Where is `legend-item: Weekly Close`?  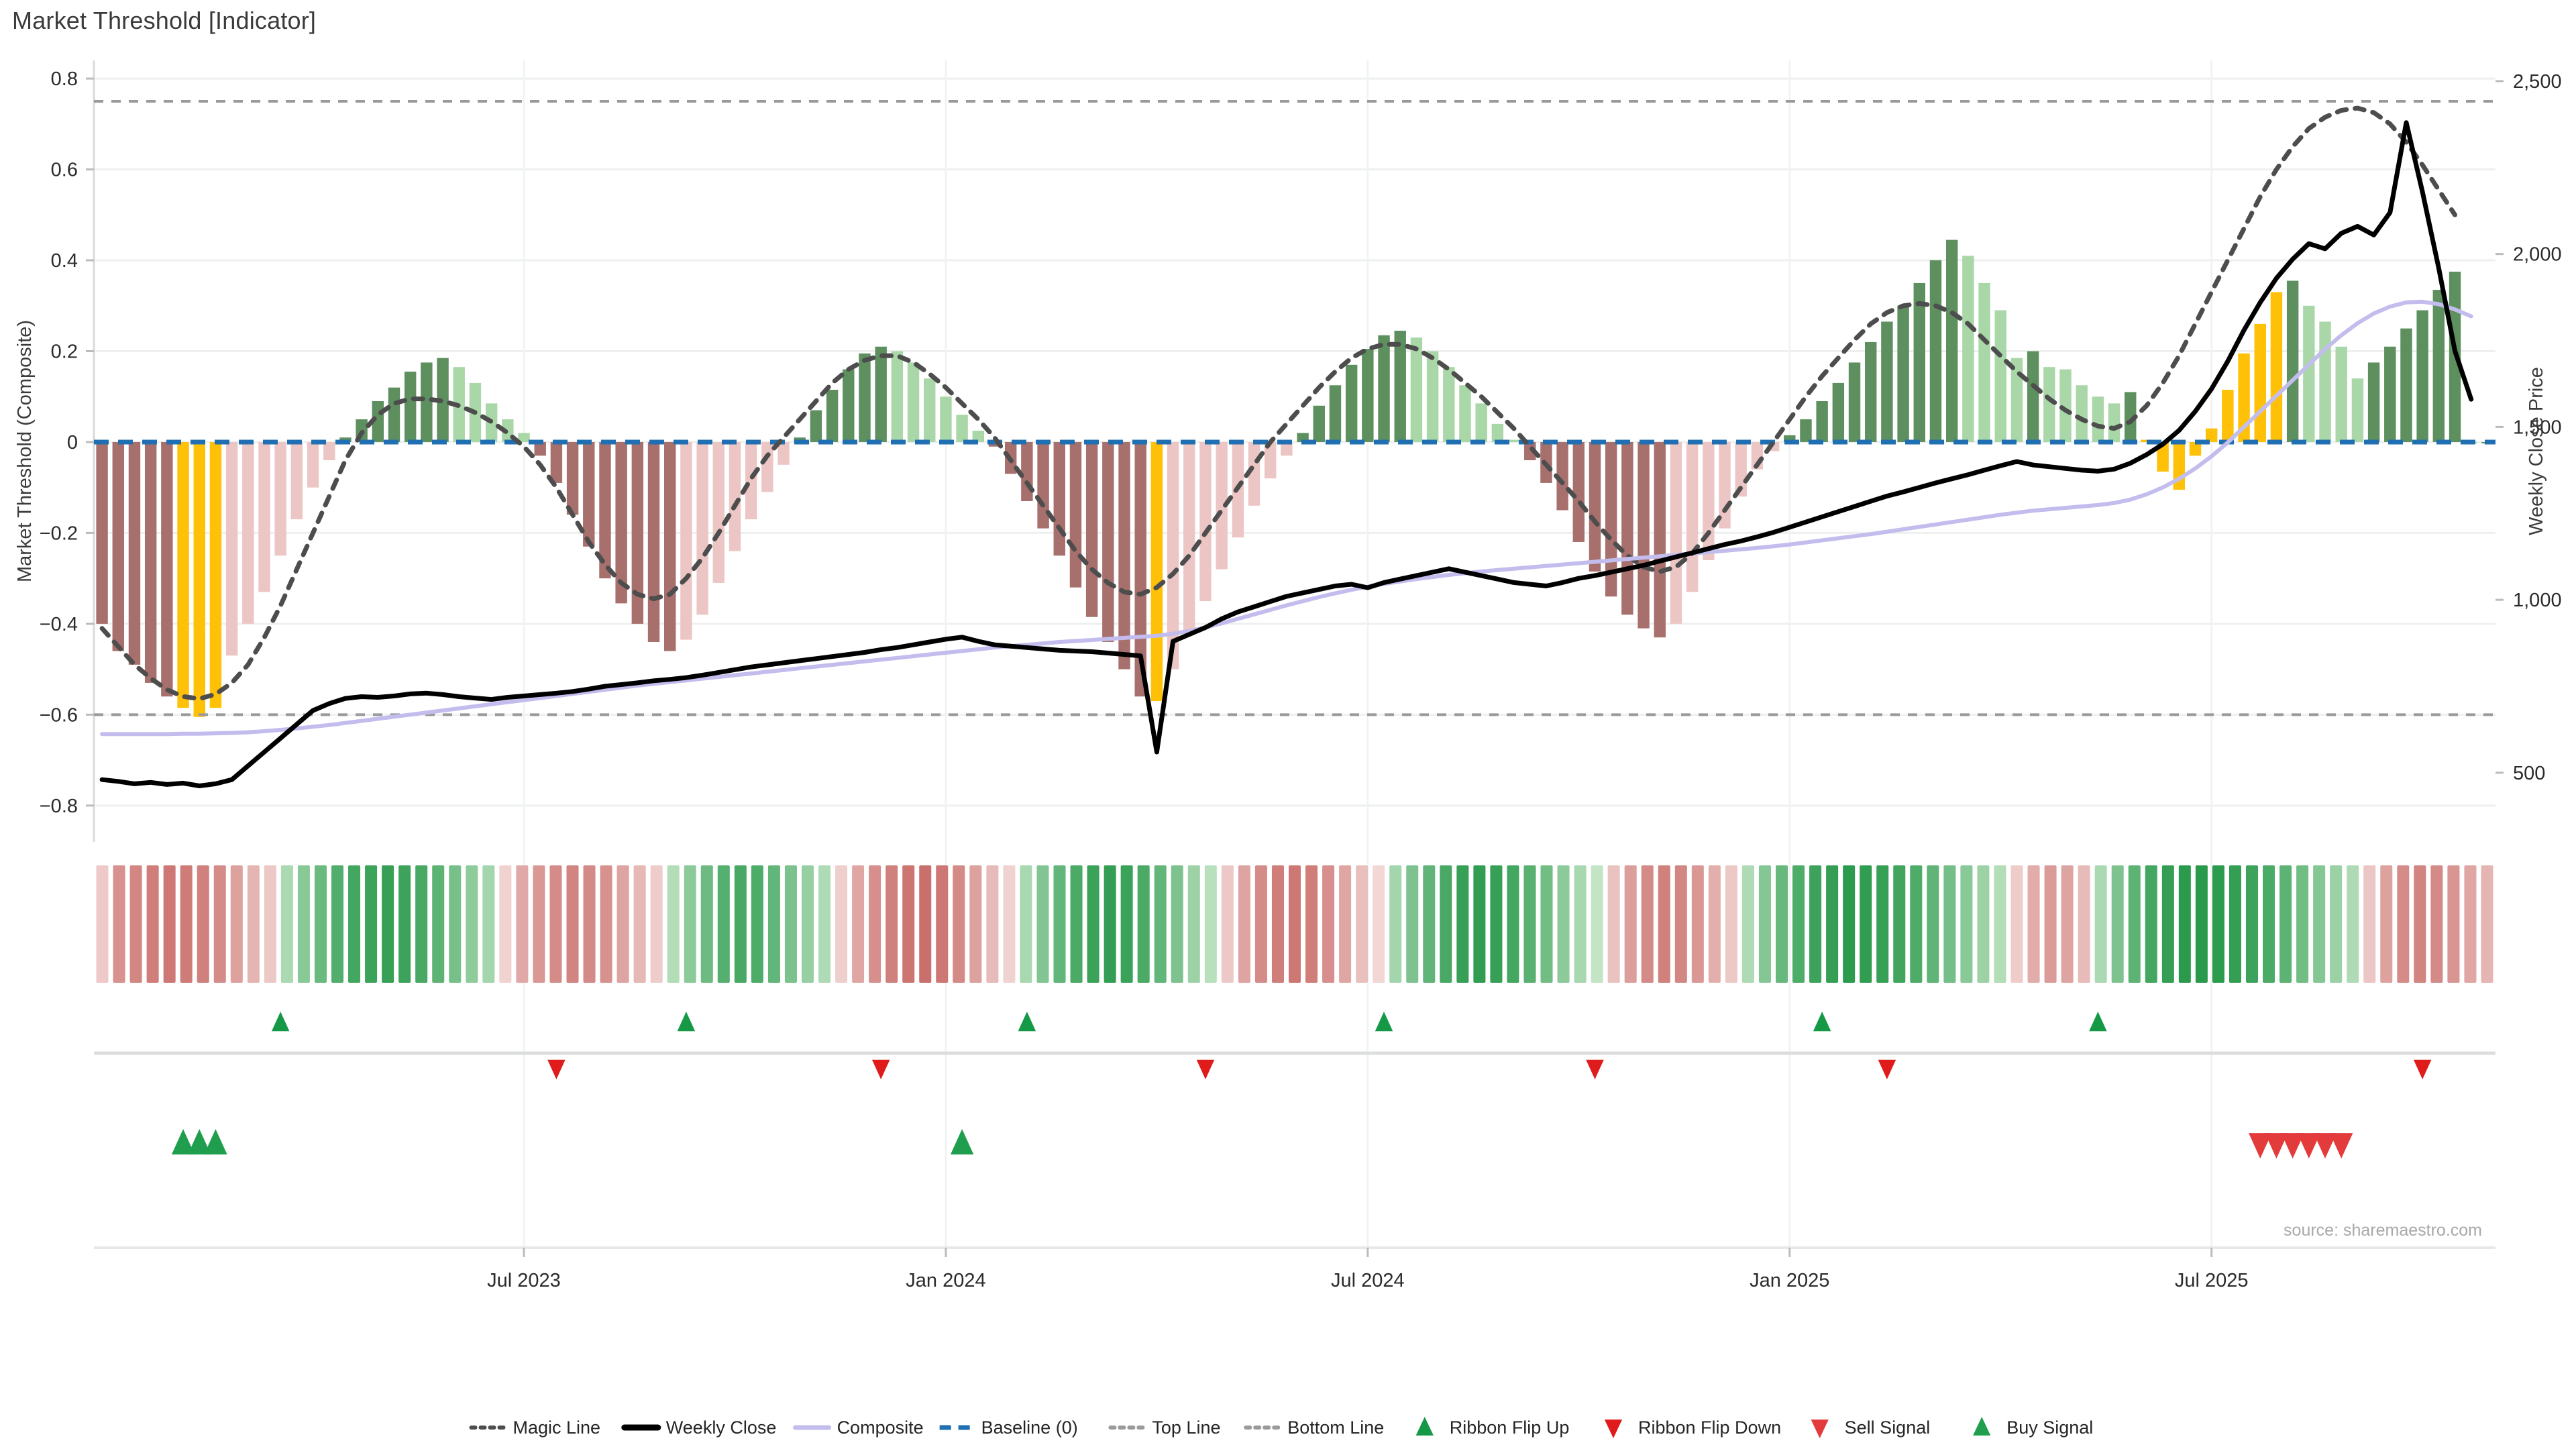 legend-item: Weekly Close is located at coordinates (699, 1427).